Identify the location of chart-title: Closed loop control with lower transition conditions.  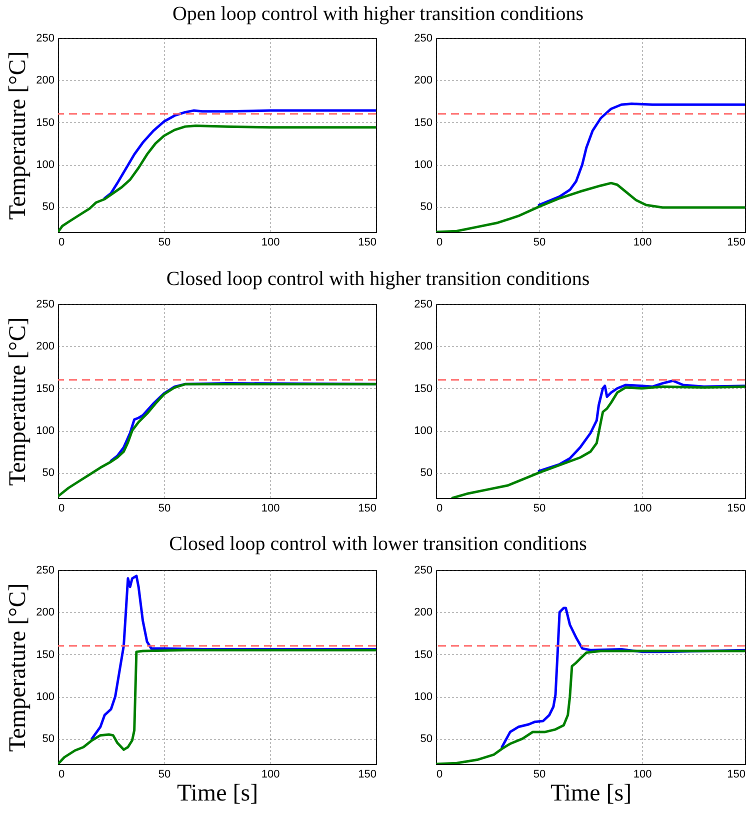
(378, 544).